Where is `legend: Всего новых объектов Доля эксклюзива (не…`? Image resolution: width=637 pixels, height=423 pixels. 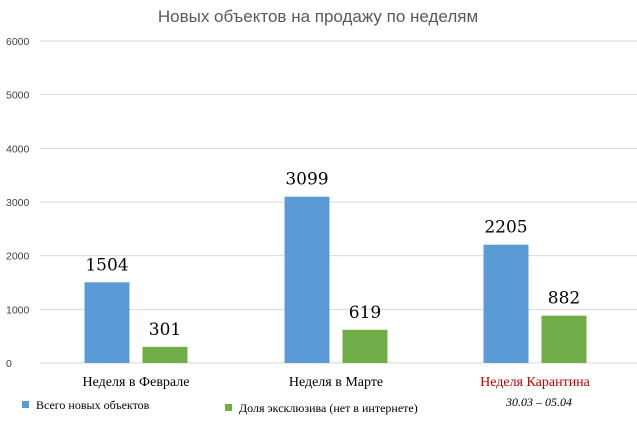 legend: Всего новых объектов Доля эксклюзива (не… is located at coordinates (220, 406).